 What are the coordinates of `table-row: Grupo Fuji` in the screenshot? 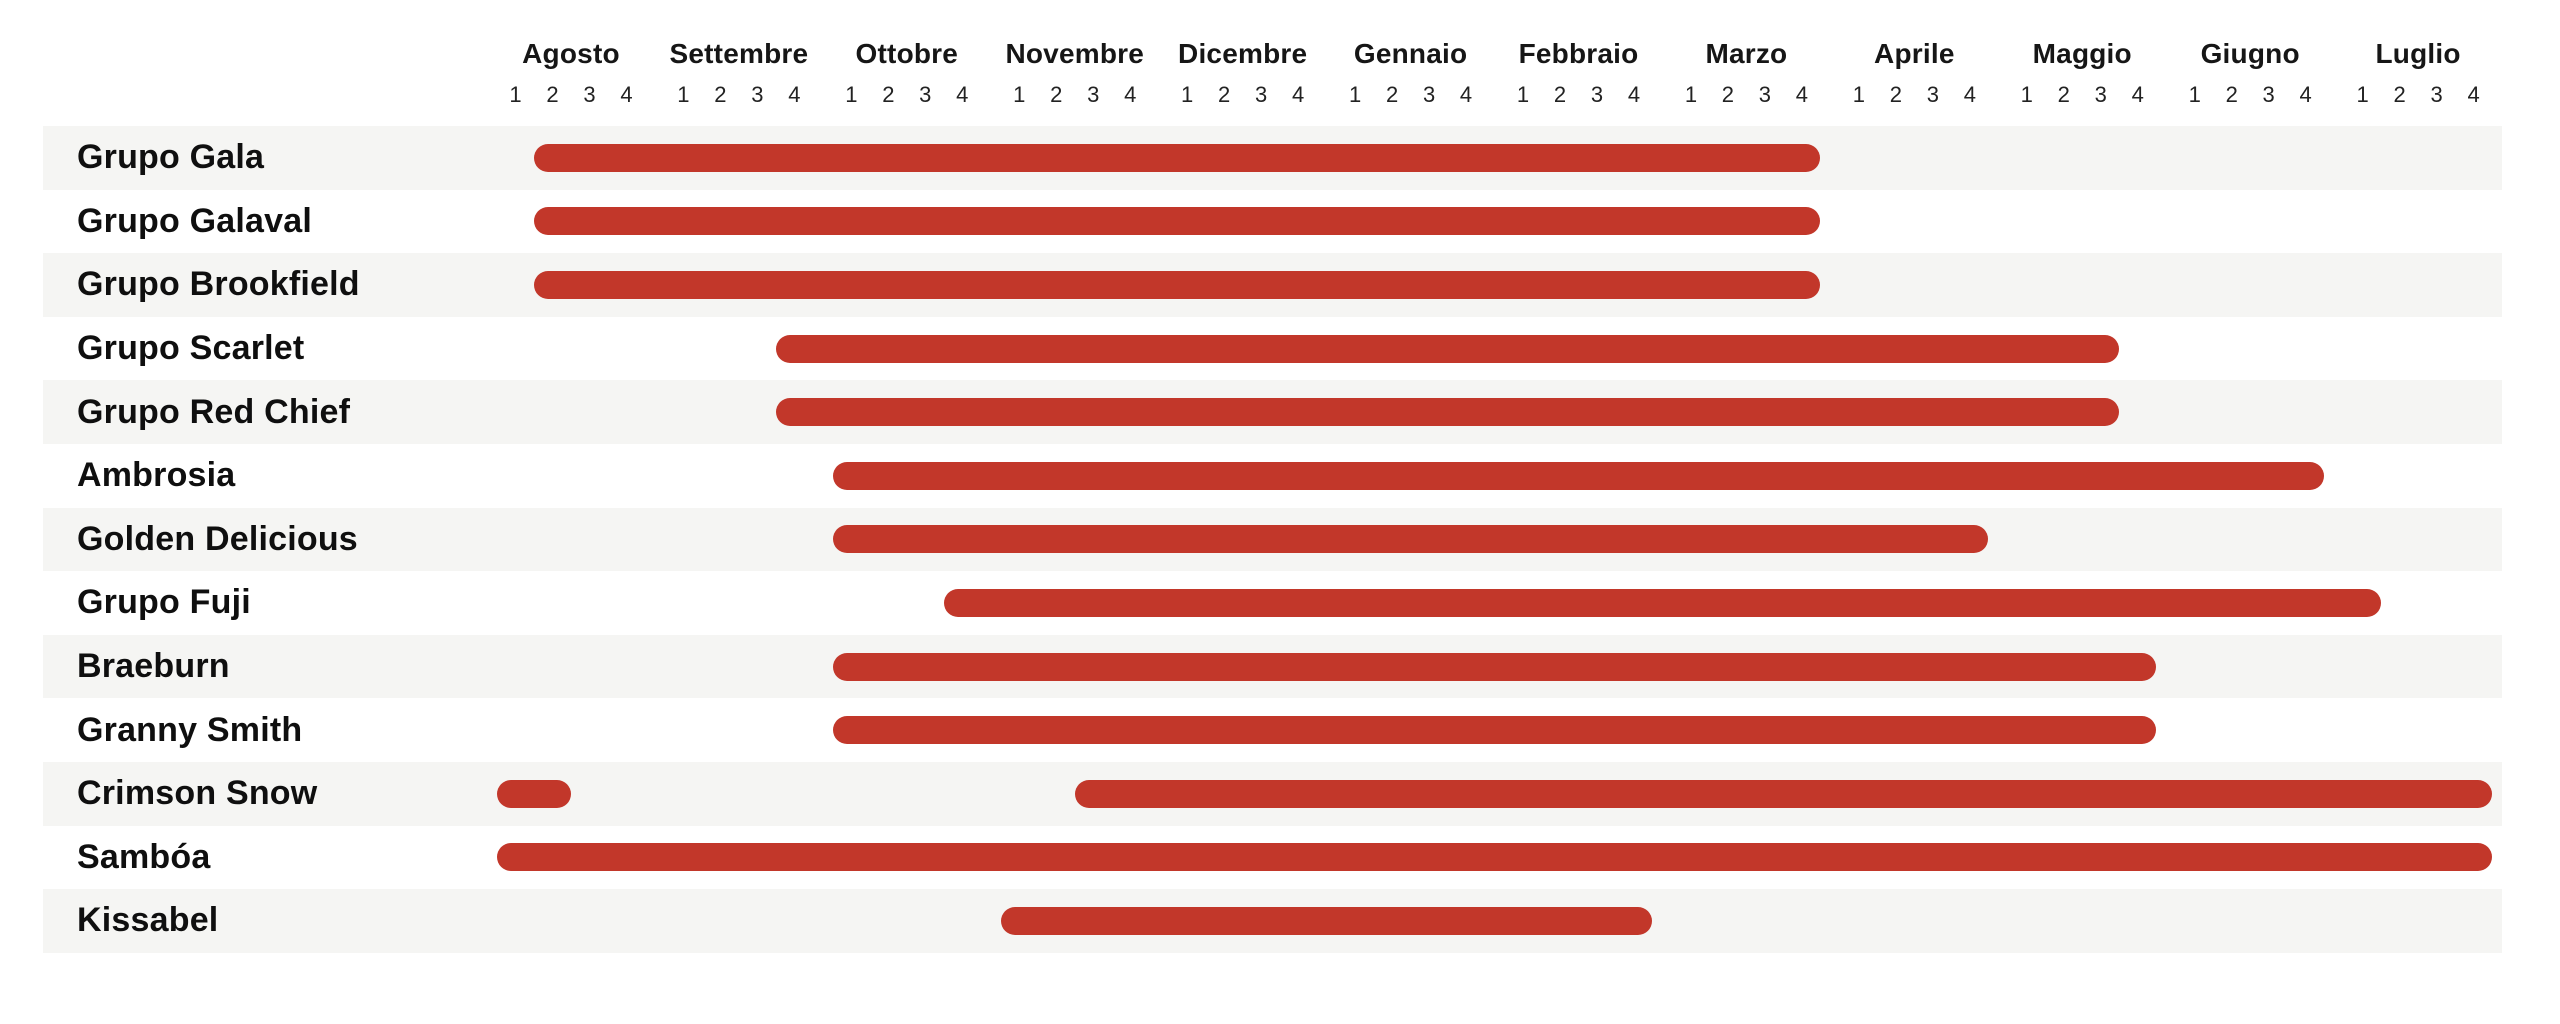 It's located at (1272, 603).